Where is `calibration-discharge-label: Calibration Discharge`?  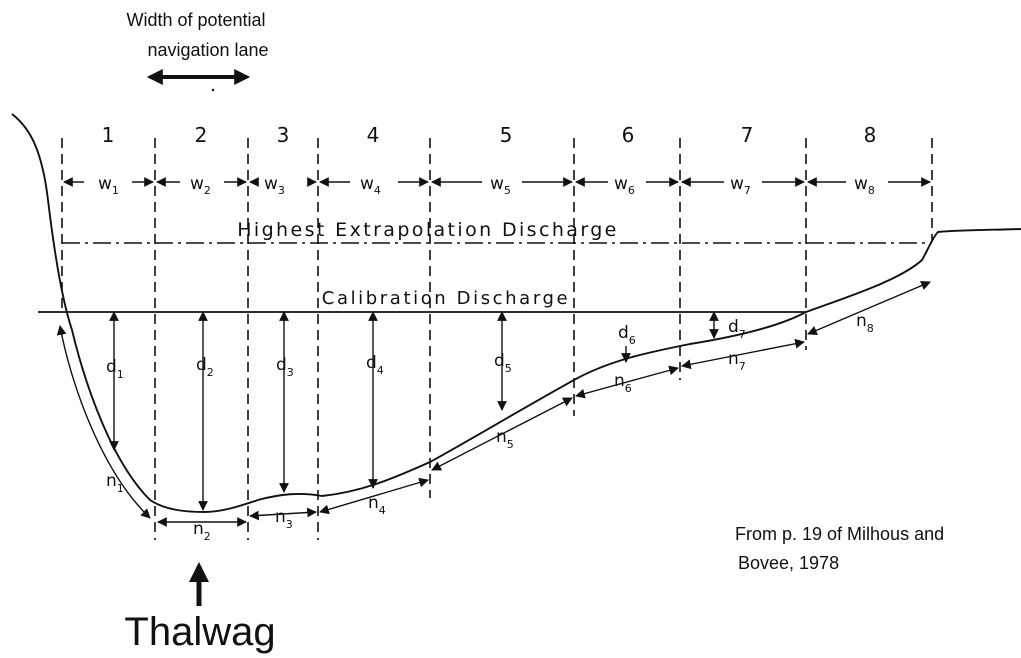 calibration-discharge-label: Calibration Discharge is located at coordinates (446, 298).